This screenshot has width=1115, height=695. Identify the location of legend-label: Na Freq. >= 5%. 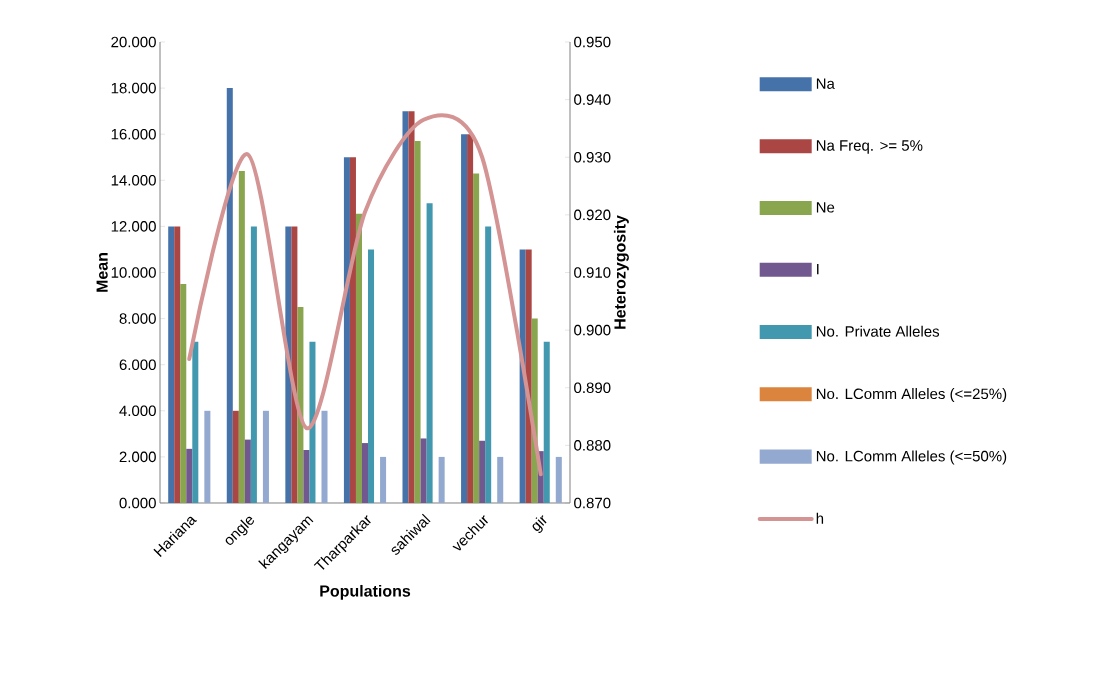
(869, 147).